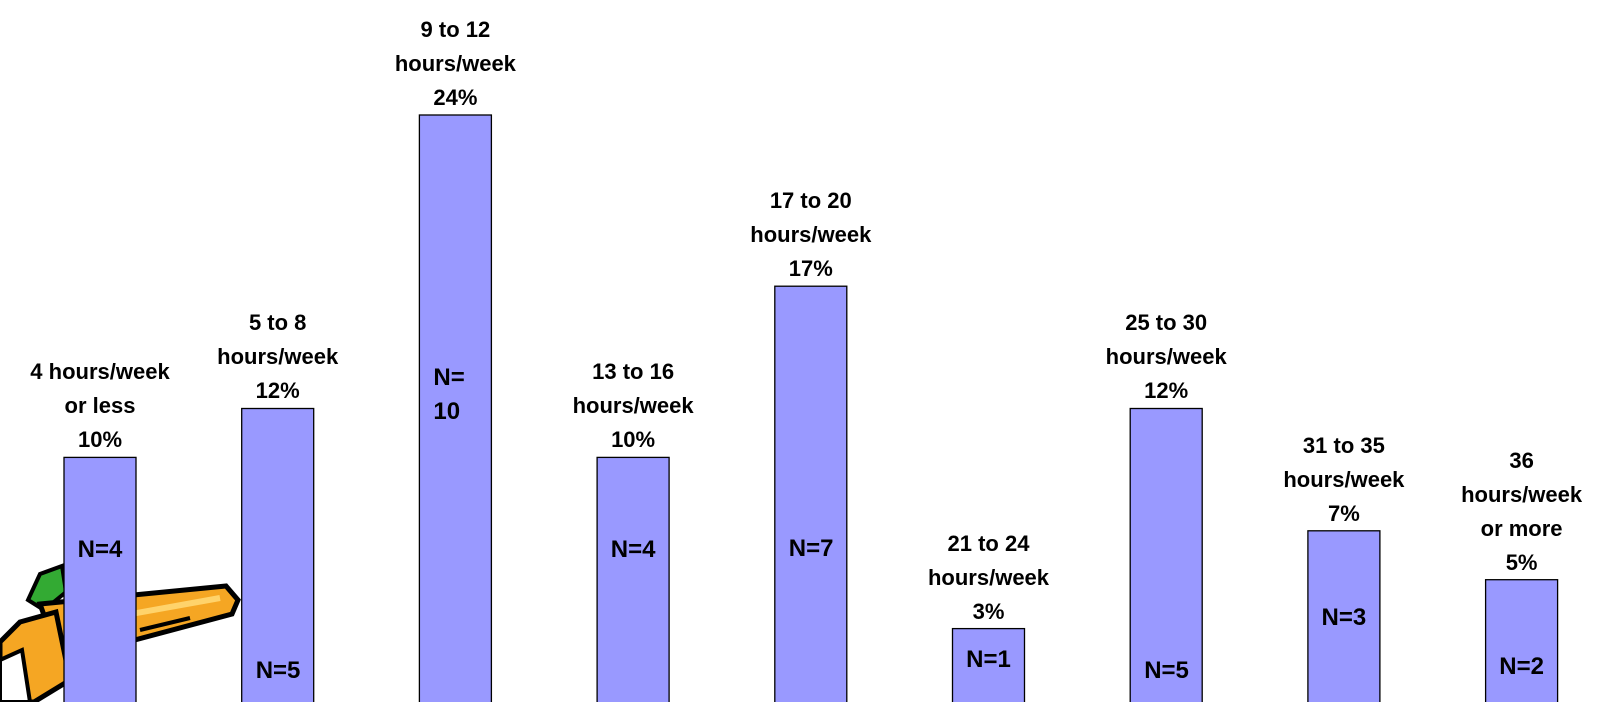 This screenshot has width=1614, height=702. I want to click on percent-label: 3%, so click(988, 611).